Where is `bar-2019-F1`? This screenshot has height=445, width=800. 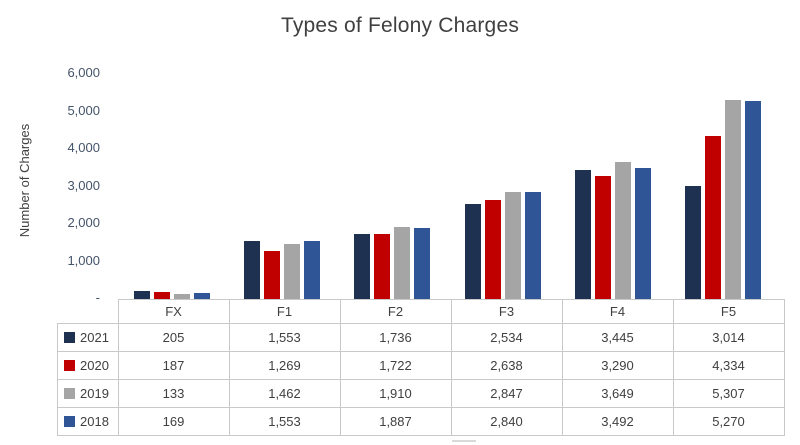
bar-2019-F1 is located at coordinates (292, 271).